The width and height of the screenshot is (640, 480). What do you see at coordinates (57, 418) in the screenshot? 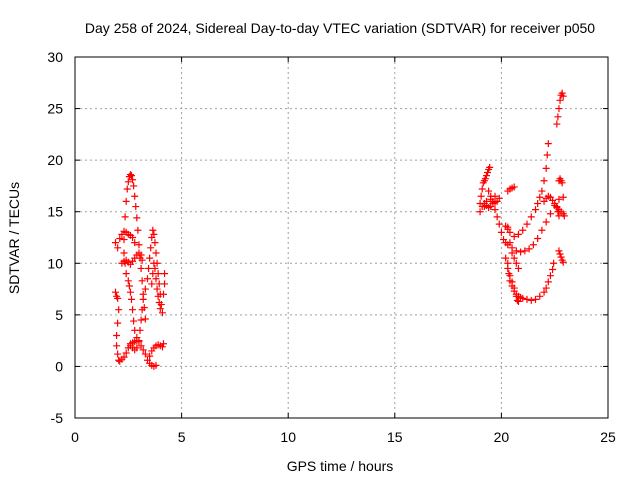
I see `y-tick-label: -5` at bounding box center [57, 418].